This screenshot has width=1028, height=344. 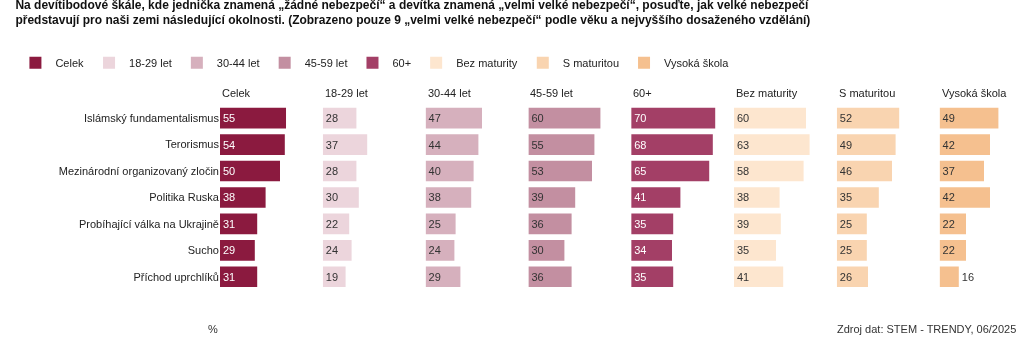 What do you see at coordinates (537, 171) in the screenshot?
I see `data-label: 53` at bounding box center [537, 171].